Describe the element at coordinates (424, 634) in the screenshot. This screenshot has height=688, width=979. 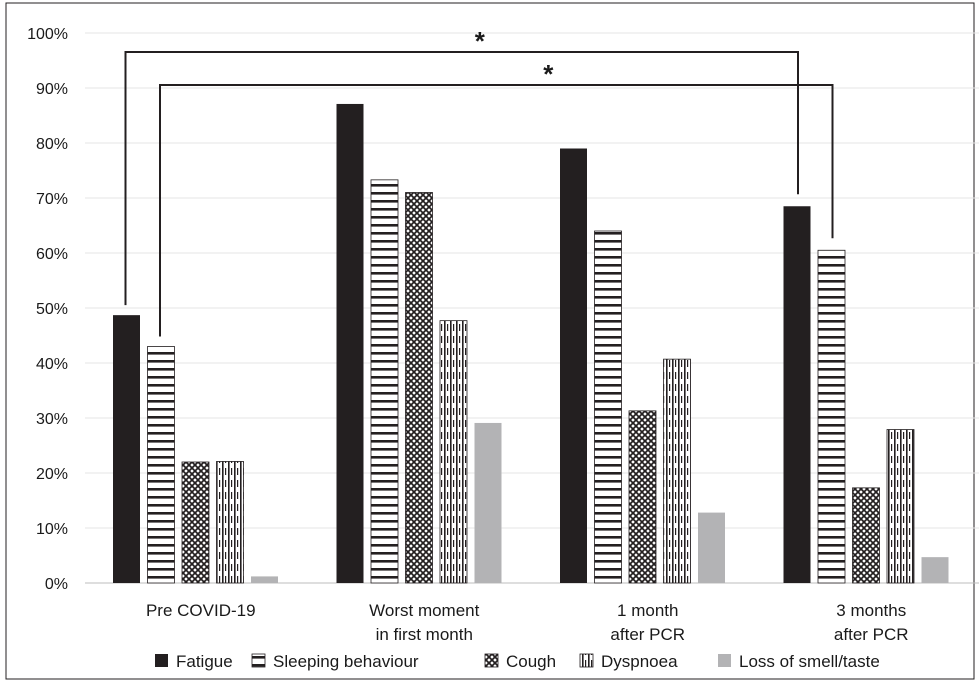
I see `x-category-label: in first month` at that location.